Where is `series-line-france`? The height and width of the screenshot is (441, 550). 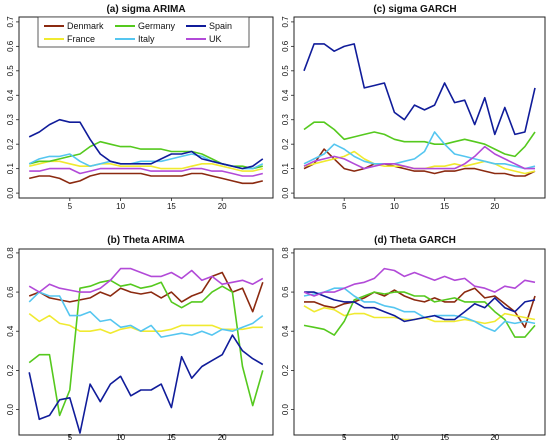 series-line-france is located at coordinates (146, 166).